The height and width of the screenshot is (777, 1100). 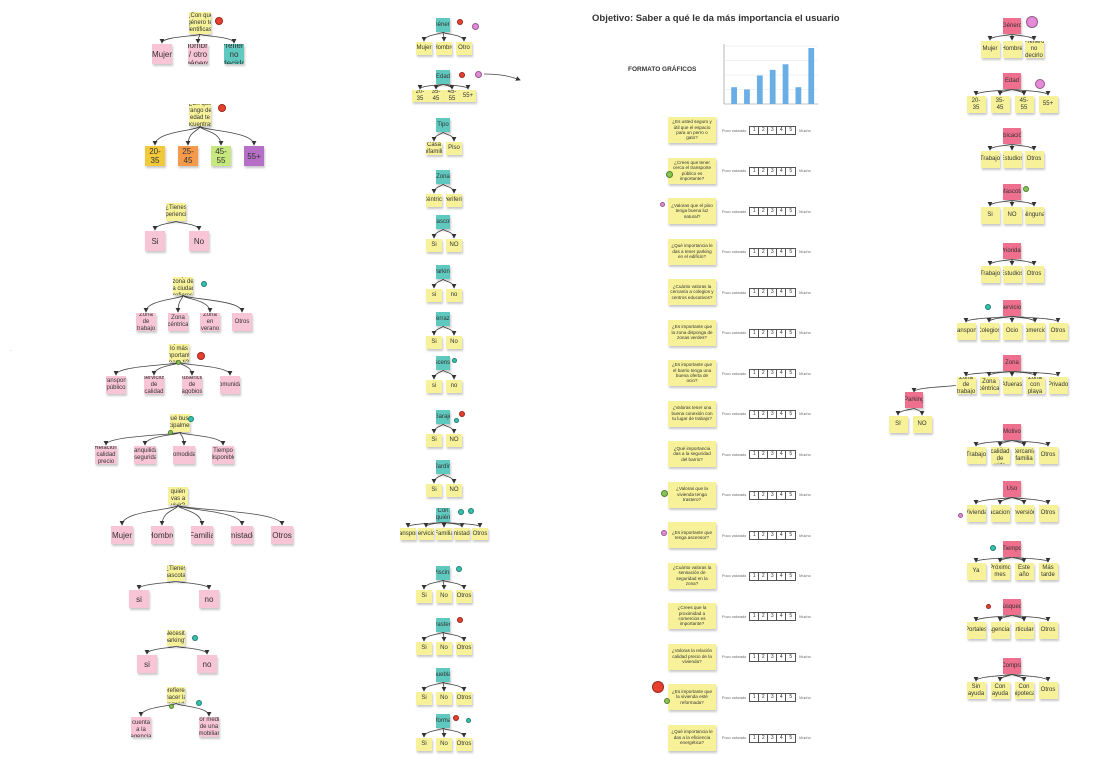 What do you see at coordinates (184, 455) in the screenshot?
I see `c1-tree-5-child-note: Comodidad` at bounding box center [184, 455].